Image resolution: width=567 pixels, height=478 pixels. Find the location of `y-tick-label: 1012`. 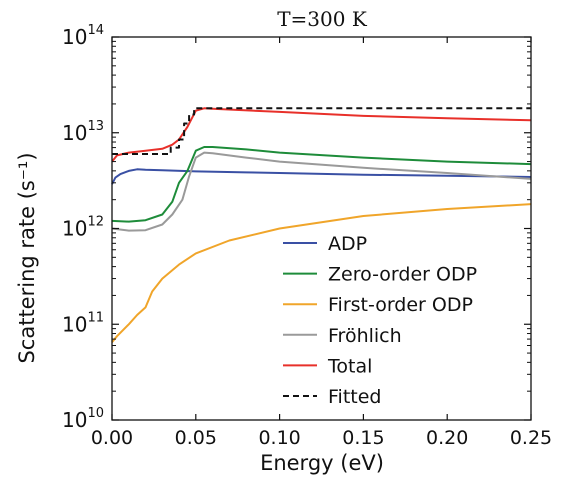

y-tick-label: 1012 is located at coordinates (83, 228).